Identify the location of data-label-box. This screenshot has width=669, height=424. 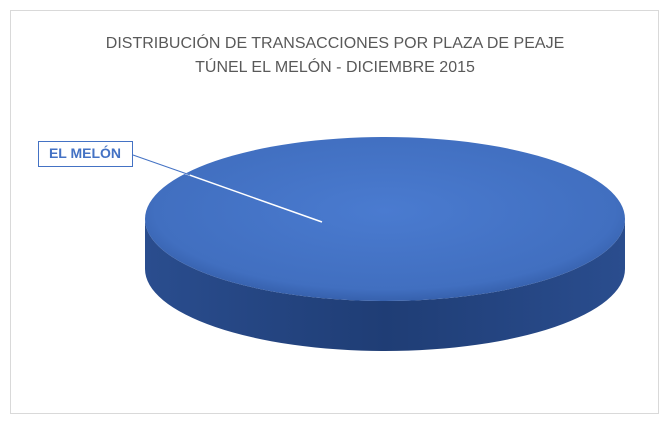
(85, 154).